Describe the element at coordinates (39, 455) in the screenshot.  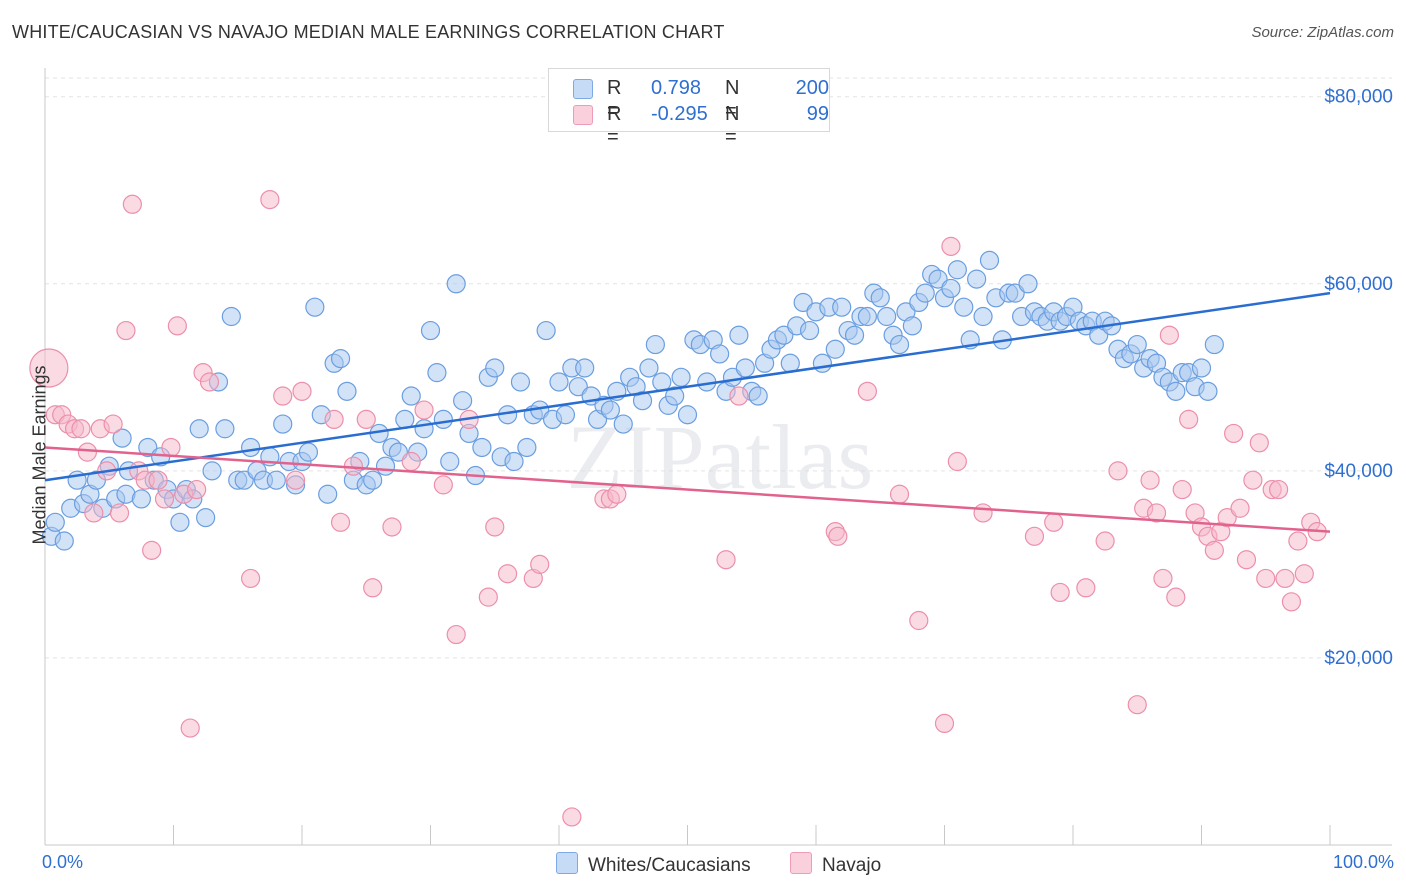
I see `y-axis-label: Median Male Earnings` at that location.